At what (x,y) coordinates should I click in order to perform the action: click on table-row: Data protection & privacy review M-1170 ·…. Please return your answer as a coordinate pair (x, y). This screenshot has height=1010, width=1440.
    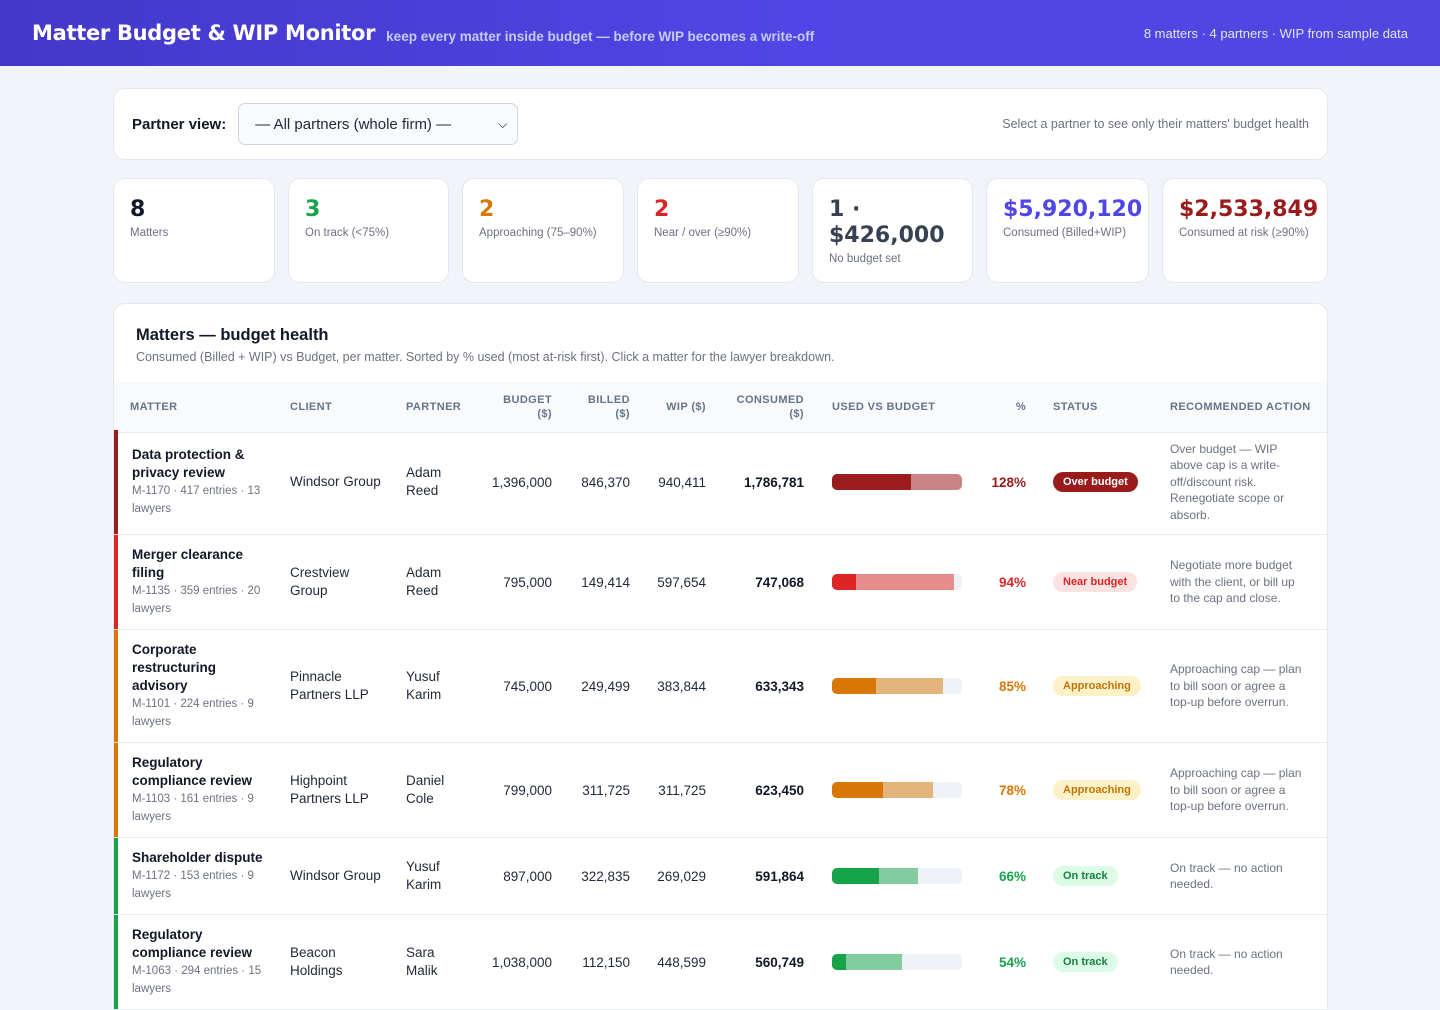
    Looking at the image, I should click on (720, 482).